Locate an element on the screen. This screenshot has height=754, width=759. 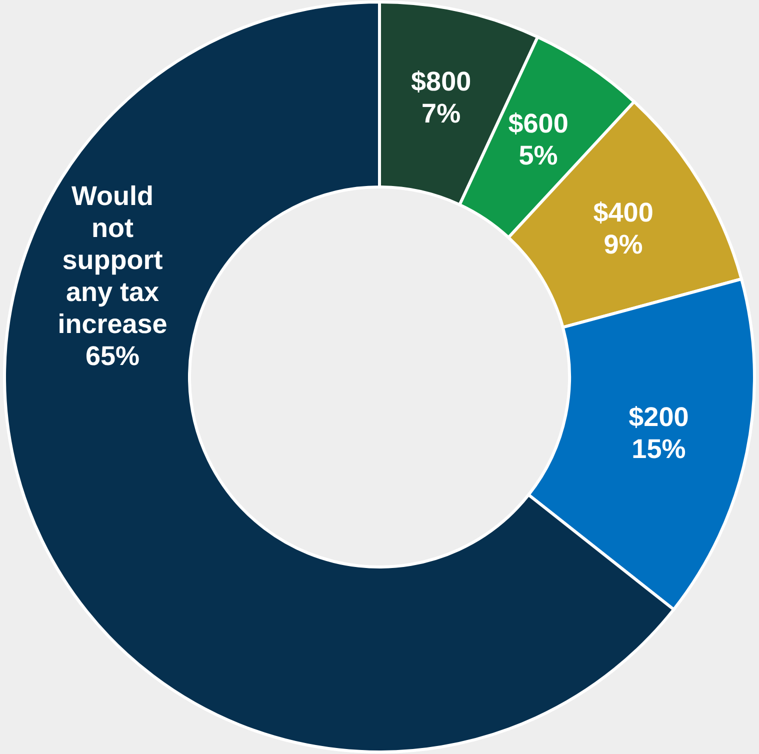
slice-label: Would not support any tax increase is located at coordinates (113, 260).